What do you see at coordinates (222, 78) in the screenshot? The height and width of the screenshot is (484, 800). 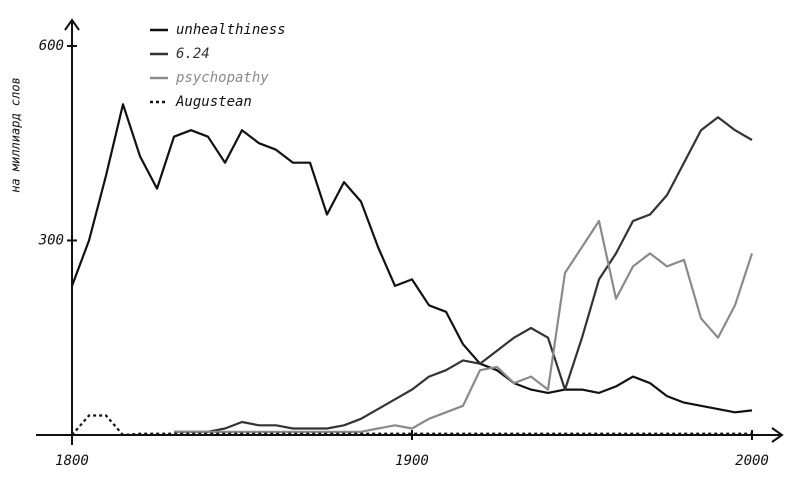 I see `legend-label: psychopathy` at bounding box center [222, 78].